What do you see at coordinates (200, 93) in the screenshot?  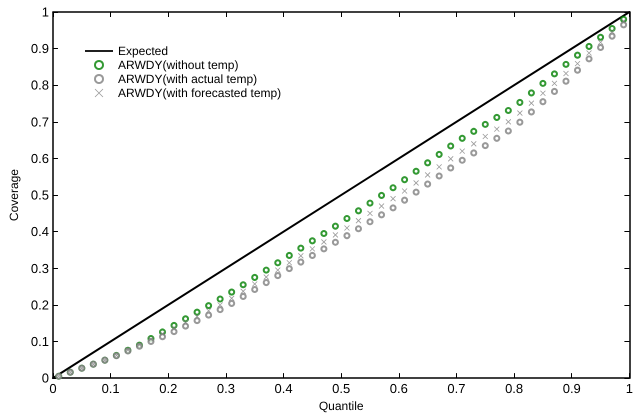 I see `legend-label: ARWDY(with forecasted temp)` at bounding box center [200, 93].